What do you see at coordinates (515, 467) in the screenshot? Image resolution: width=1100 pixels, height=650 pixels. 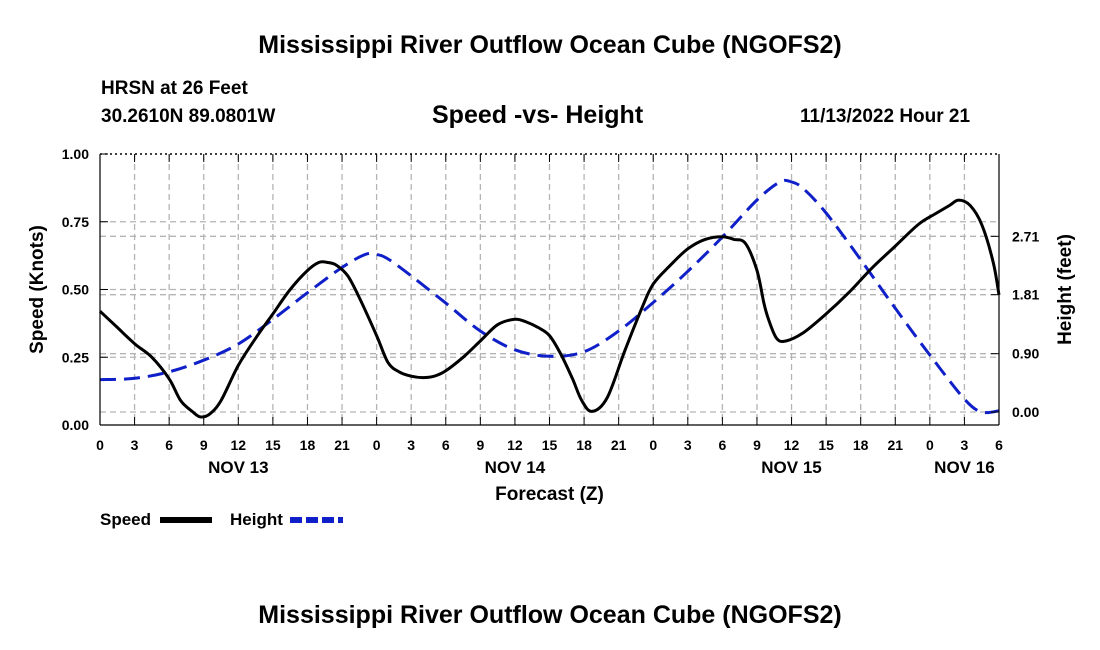 I see `x-day-label: NOV 14` at bounding box center [515, 467].